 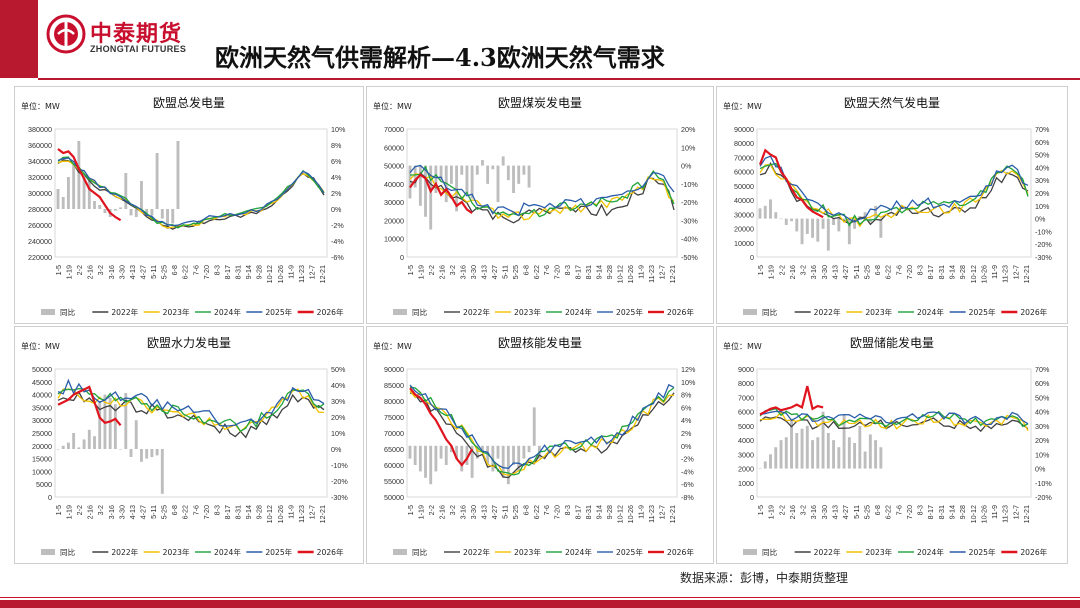 What do you see at coordinates (189, 102) in the screenshot?
I see `chart-title: 欧盟总发电量` at bounding box center [189, 102].